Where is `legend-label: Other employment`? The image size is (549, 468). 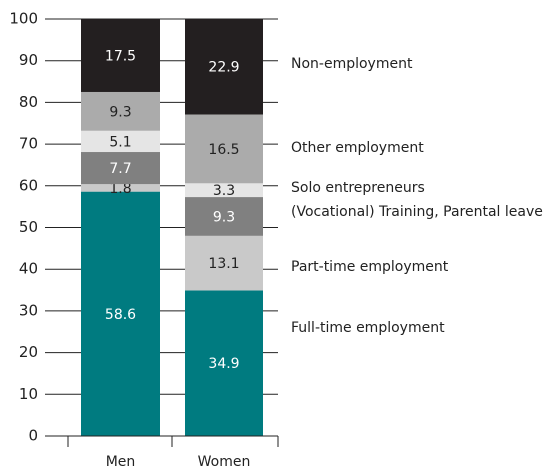
legend-label: Other employment is located at coordinates (357, 148).